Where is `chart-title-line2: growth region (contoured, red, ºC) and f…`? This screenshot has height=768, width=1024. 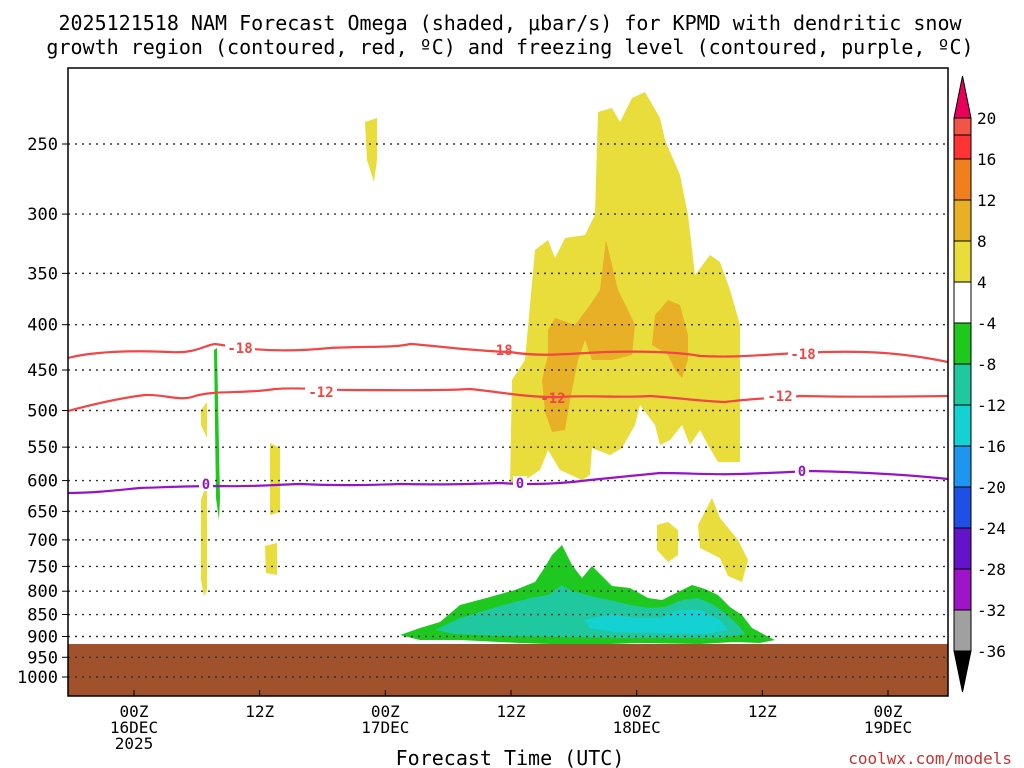
chart-title-line2: growth region (contoured, red, ºC) and f… is located at coordinates (509, 47).